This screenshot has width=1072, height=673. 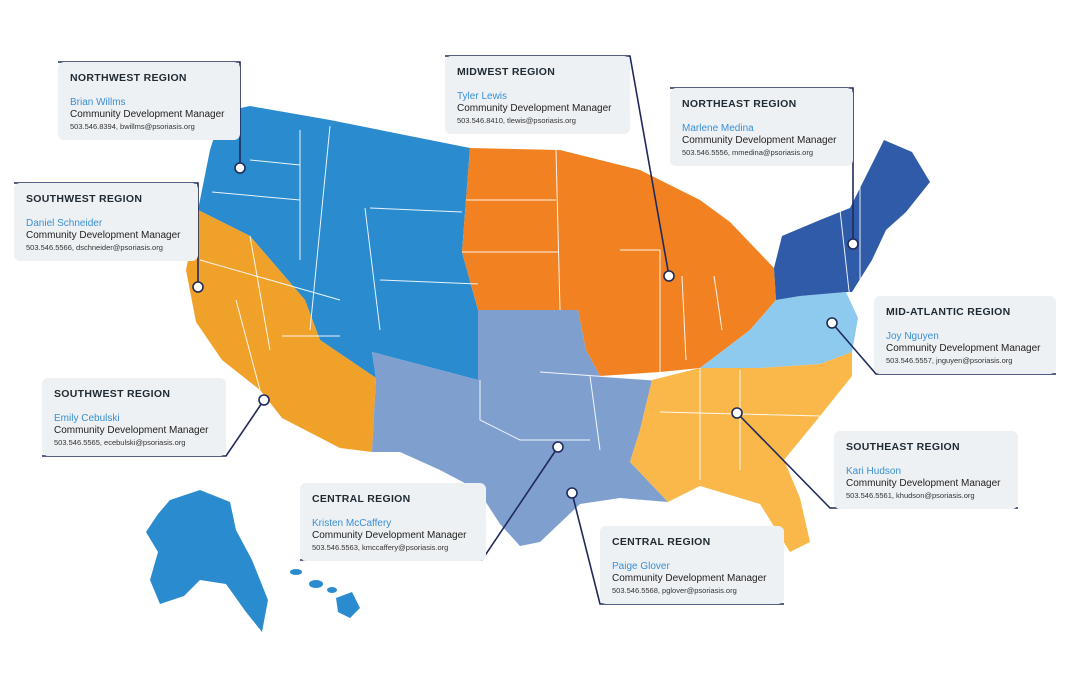 I want to click on manager-name: Kari Hudson, so click(x=874, y=471).